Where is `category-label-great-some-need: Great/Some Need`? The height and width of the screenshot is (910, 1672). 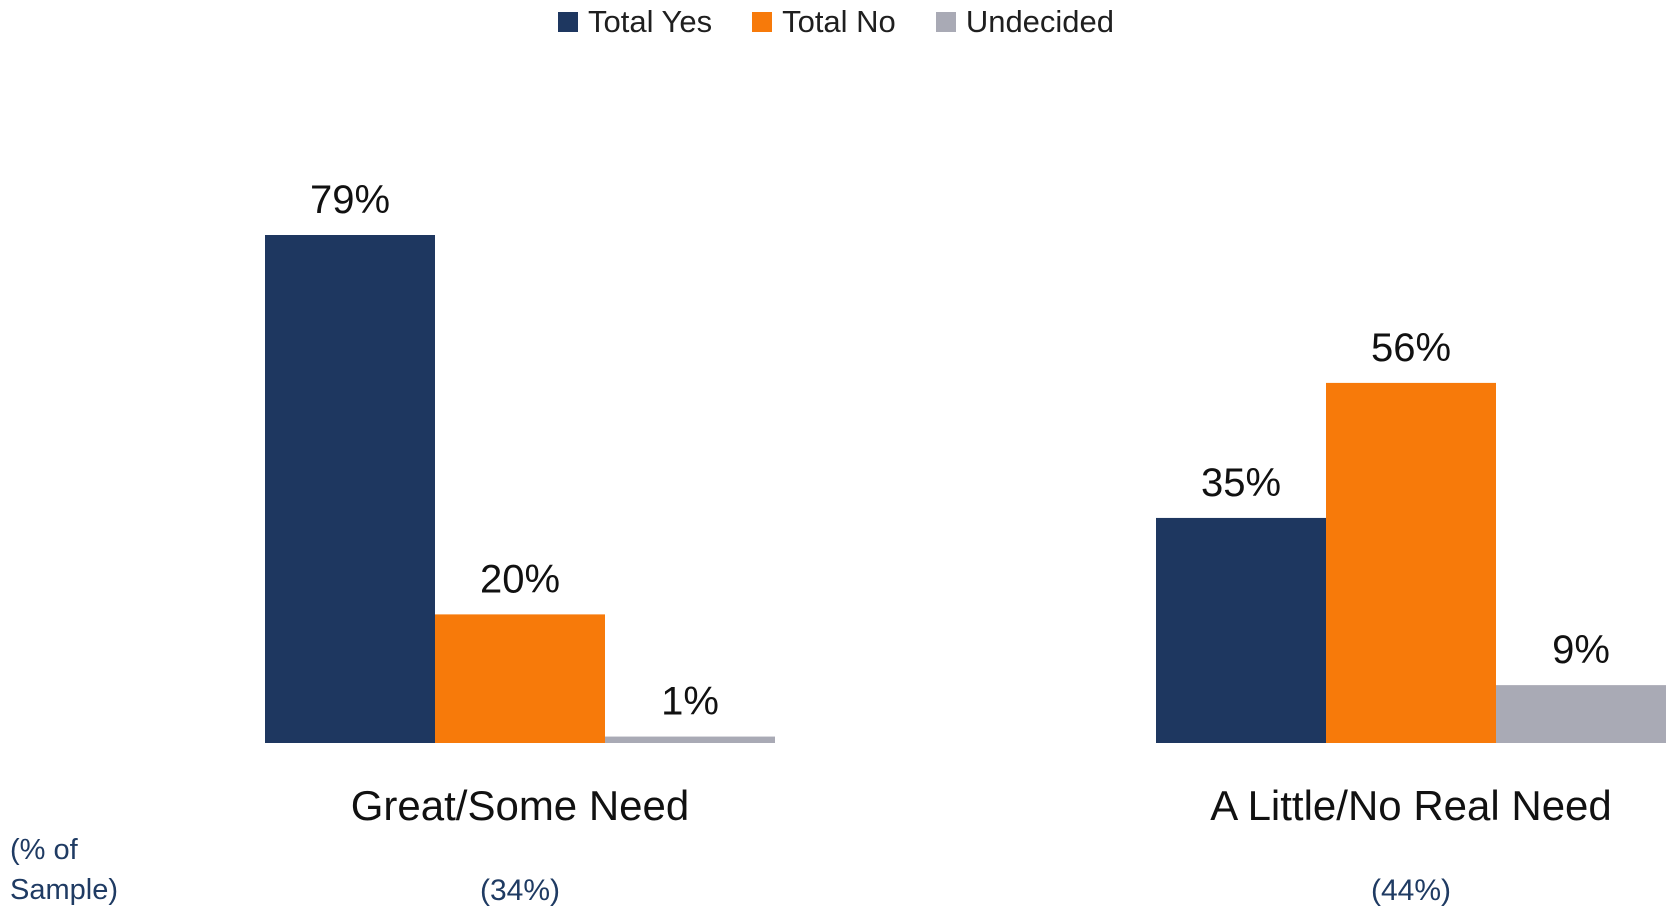 category-label-great-some-need: Great/Some Need is located at coordinates (520, 805).